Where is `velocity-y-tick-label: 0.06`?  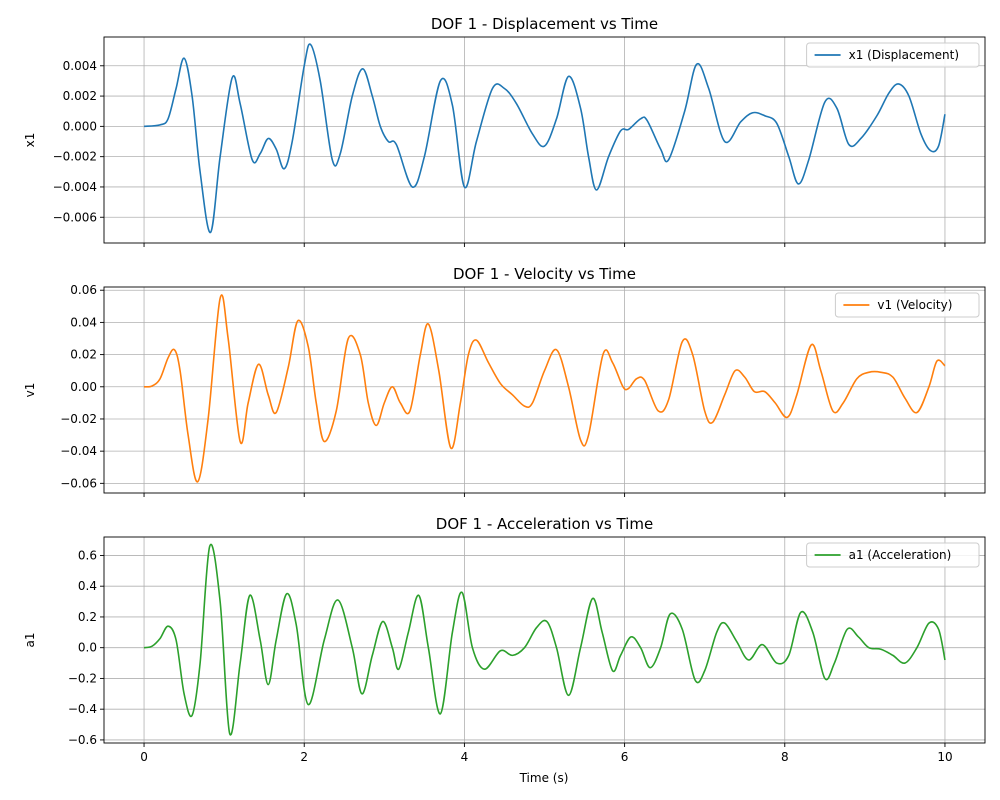
velocity-y-tick-label: 0.06 is located at coordinates (83, 290).